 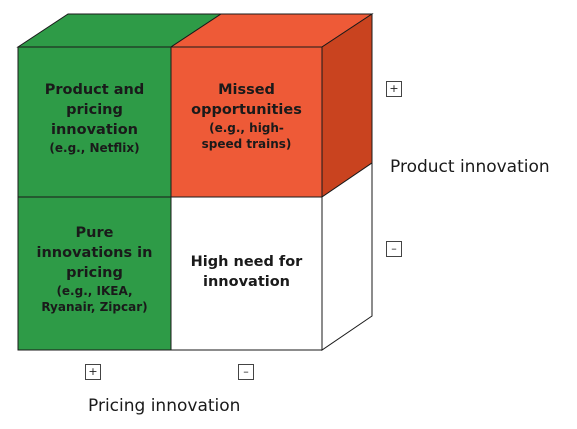 What do you see at coordinates (94, 90) in the screenshot?
I see `top-left-line-1: Product and` at bounding box center [94, 90].